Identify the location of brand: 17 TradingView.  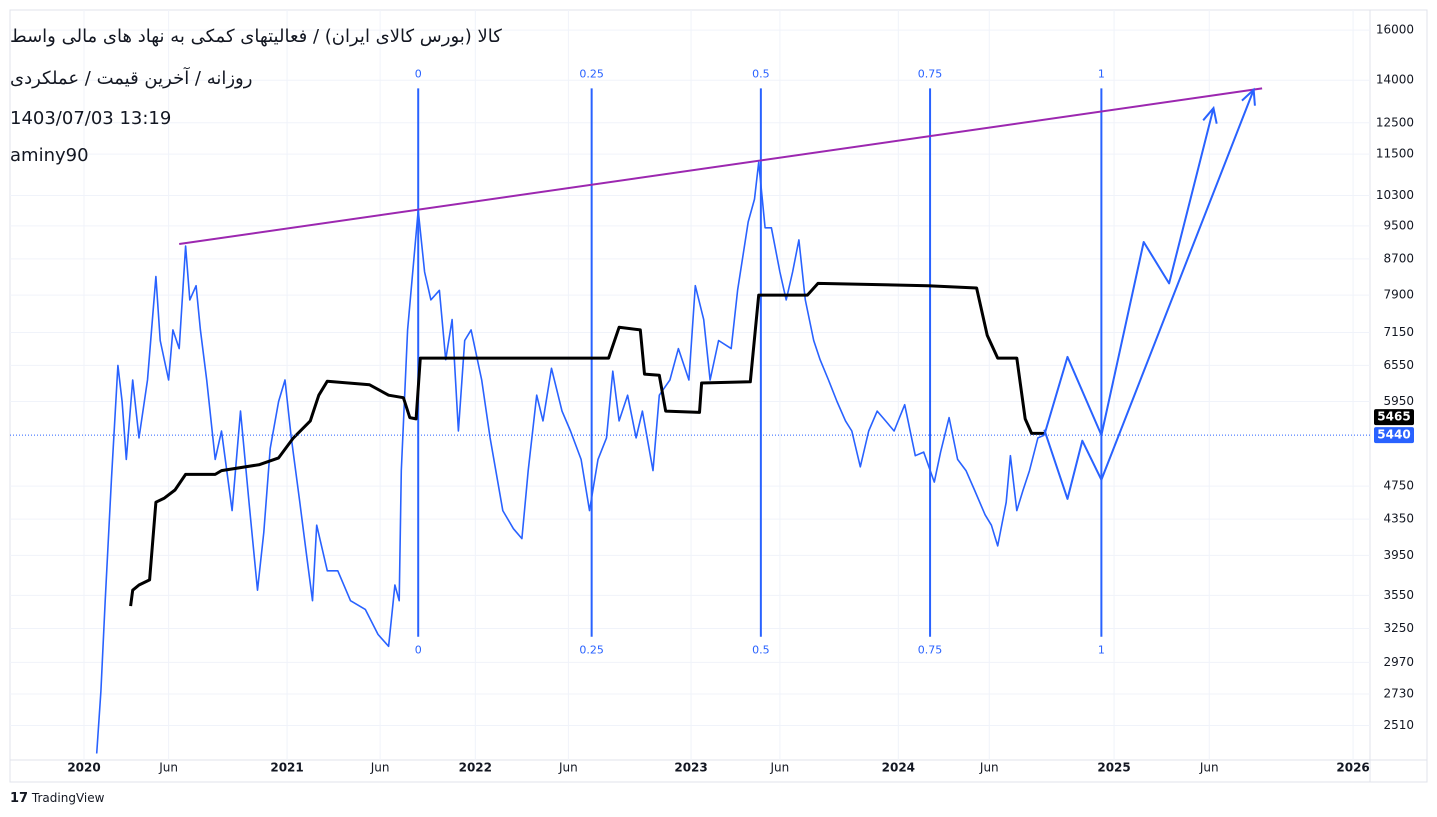
(57, 798).